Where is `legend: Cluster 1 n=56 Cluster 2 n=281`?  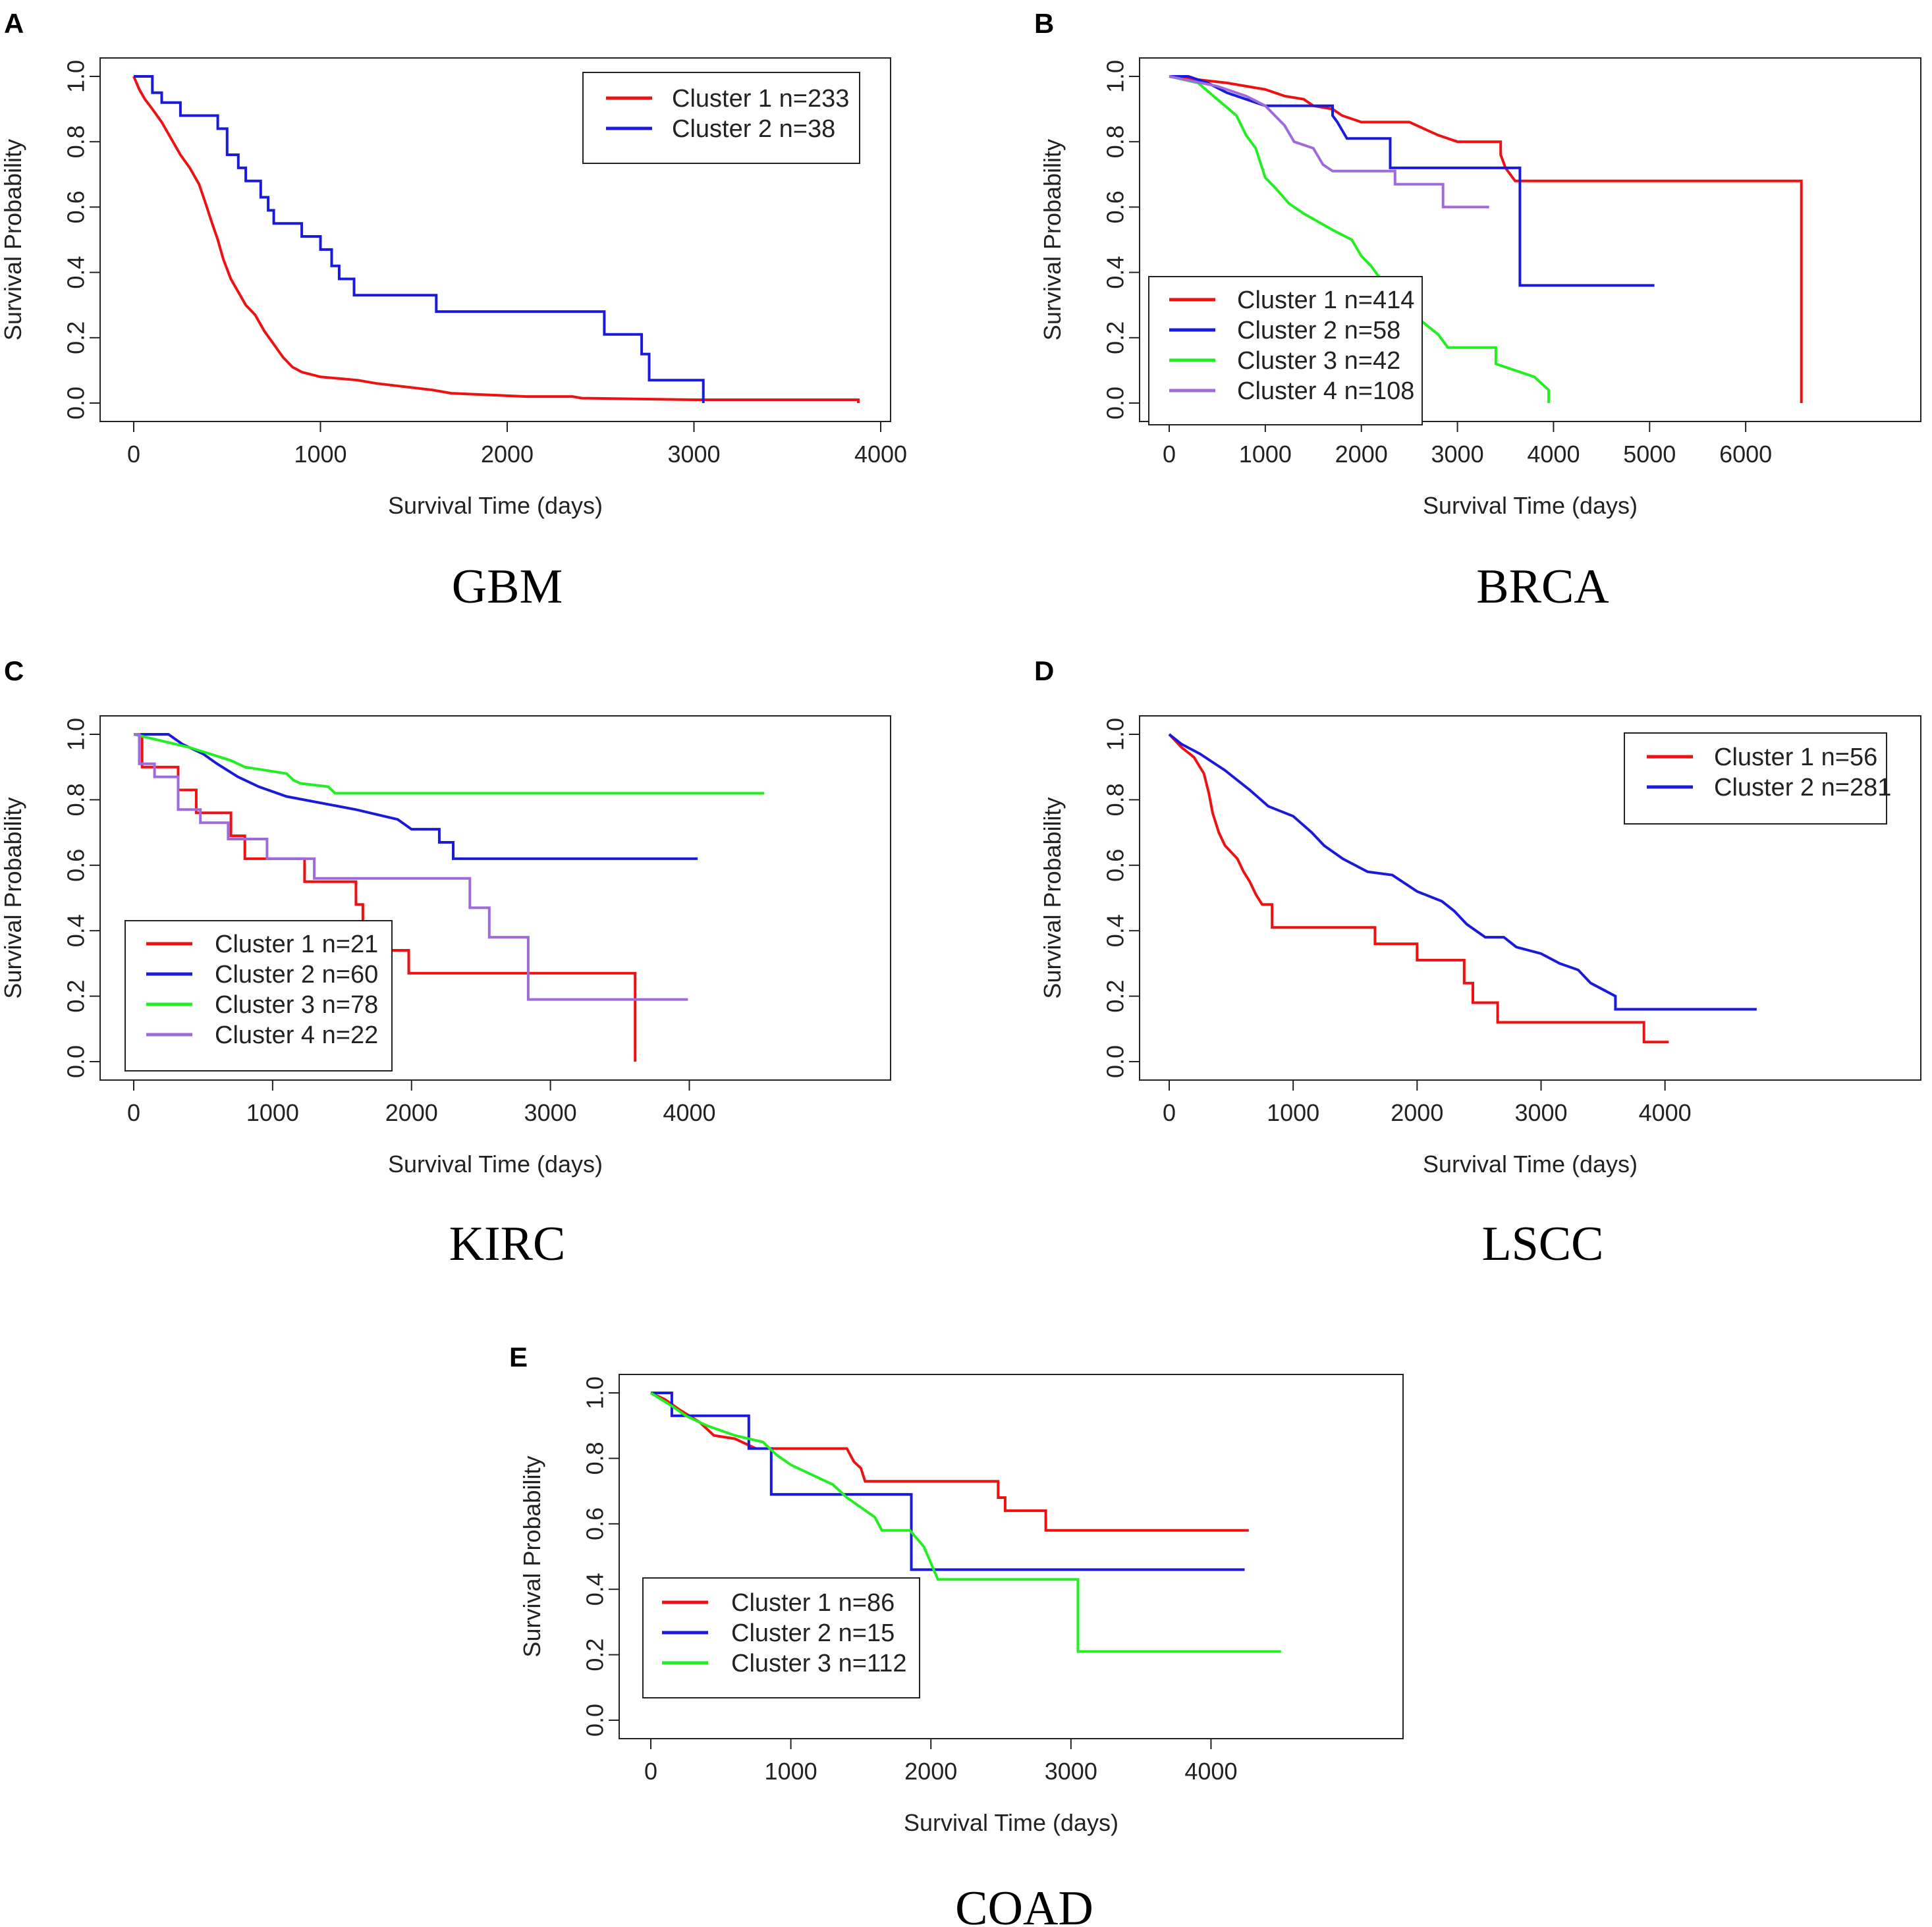 legend: Cluster 1 n=56 Cluster 2 n=281 is located at coordinates (1757, 778).